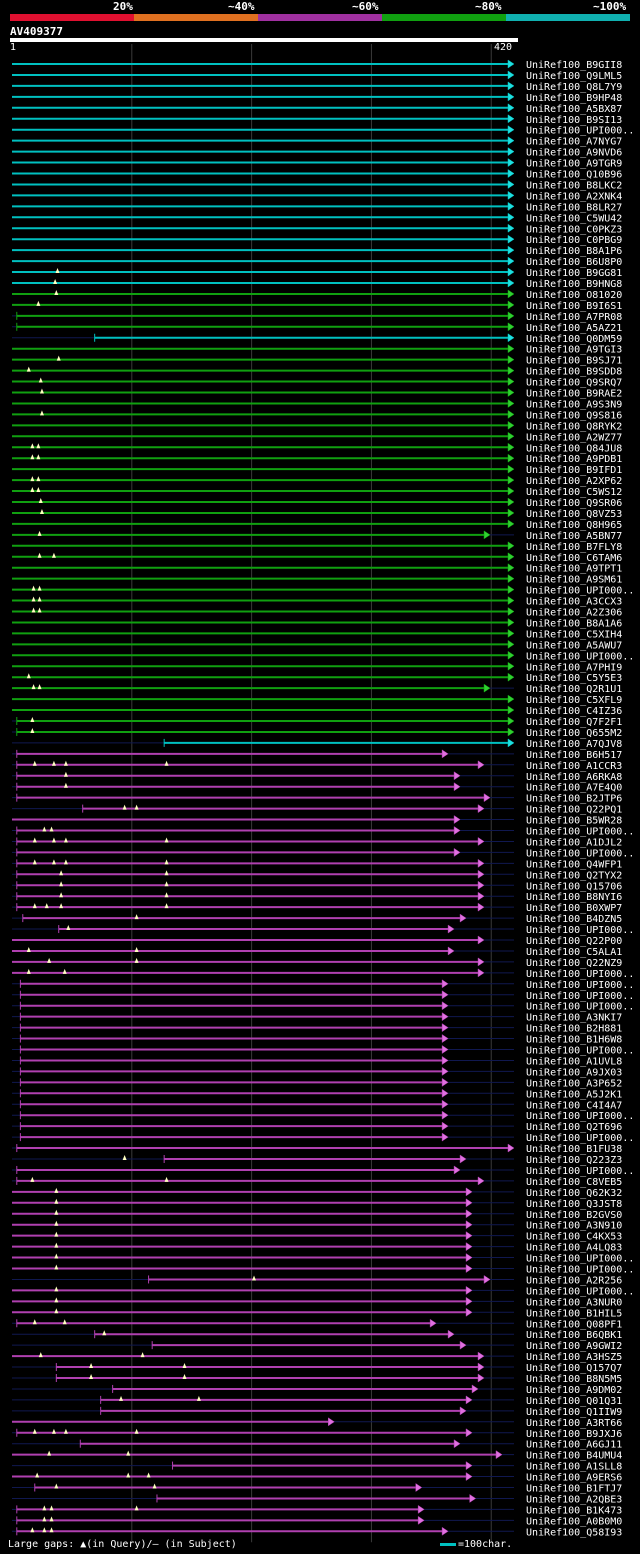 This screenshot has height=1554, width=640. What do you see at coordinates (574, 306) in the screenshot?
I see `hit-label: UniRef100_B9I6S1` at bounding box center [574, 306].